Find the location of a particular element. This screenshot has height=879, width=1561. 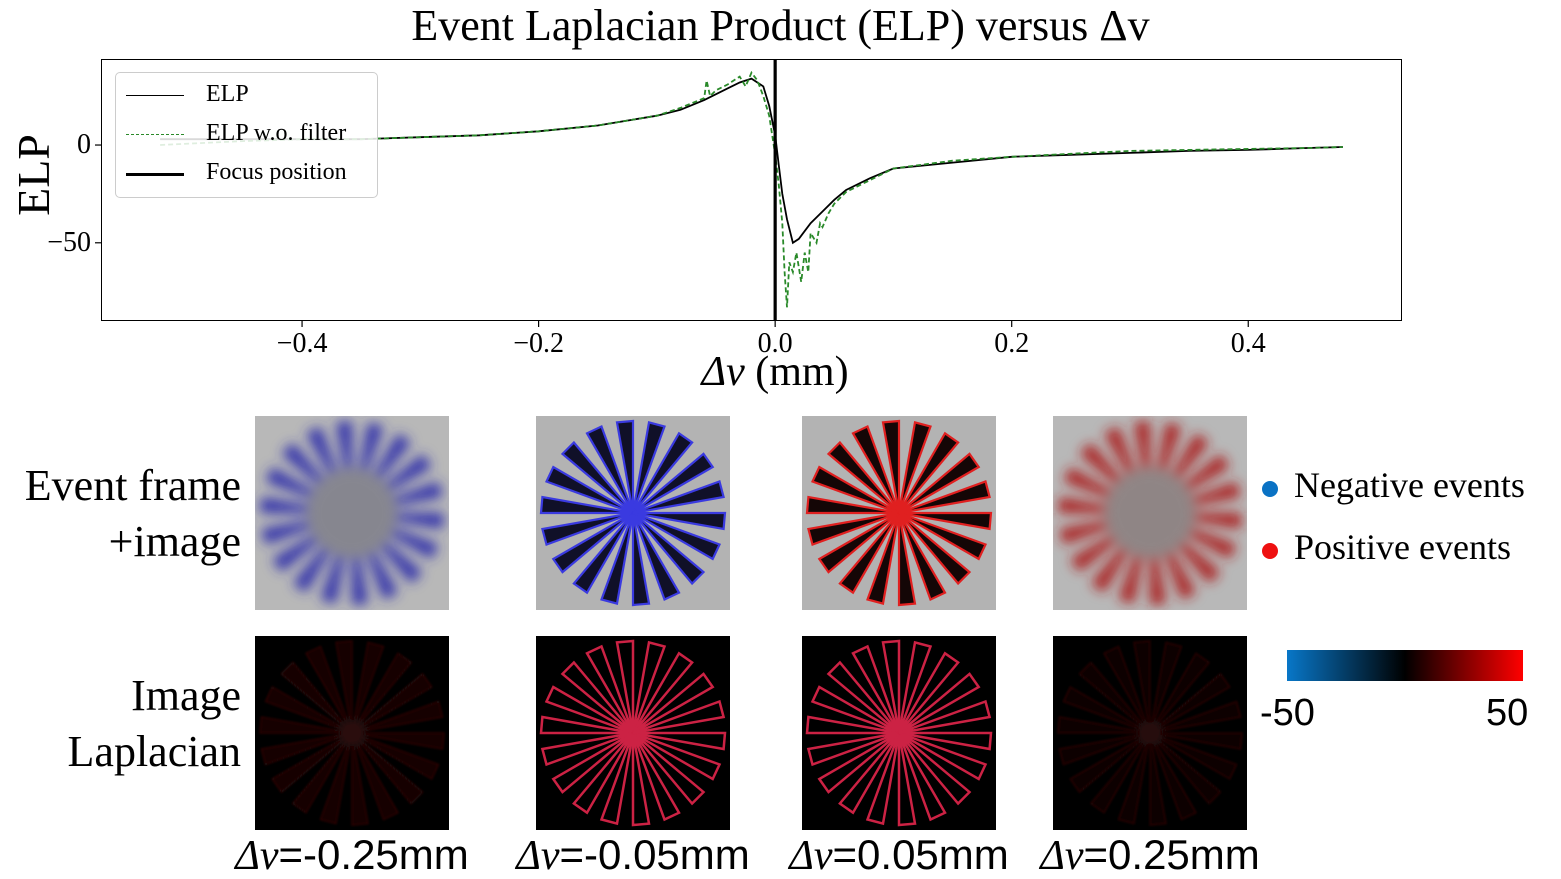

y-ticks is located at coordinates (98, 194).